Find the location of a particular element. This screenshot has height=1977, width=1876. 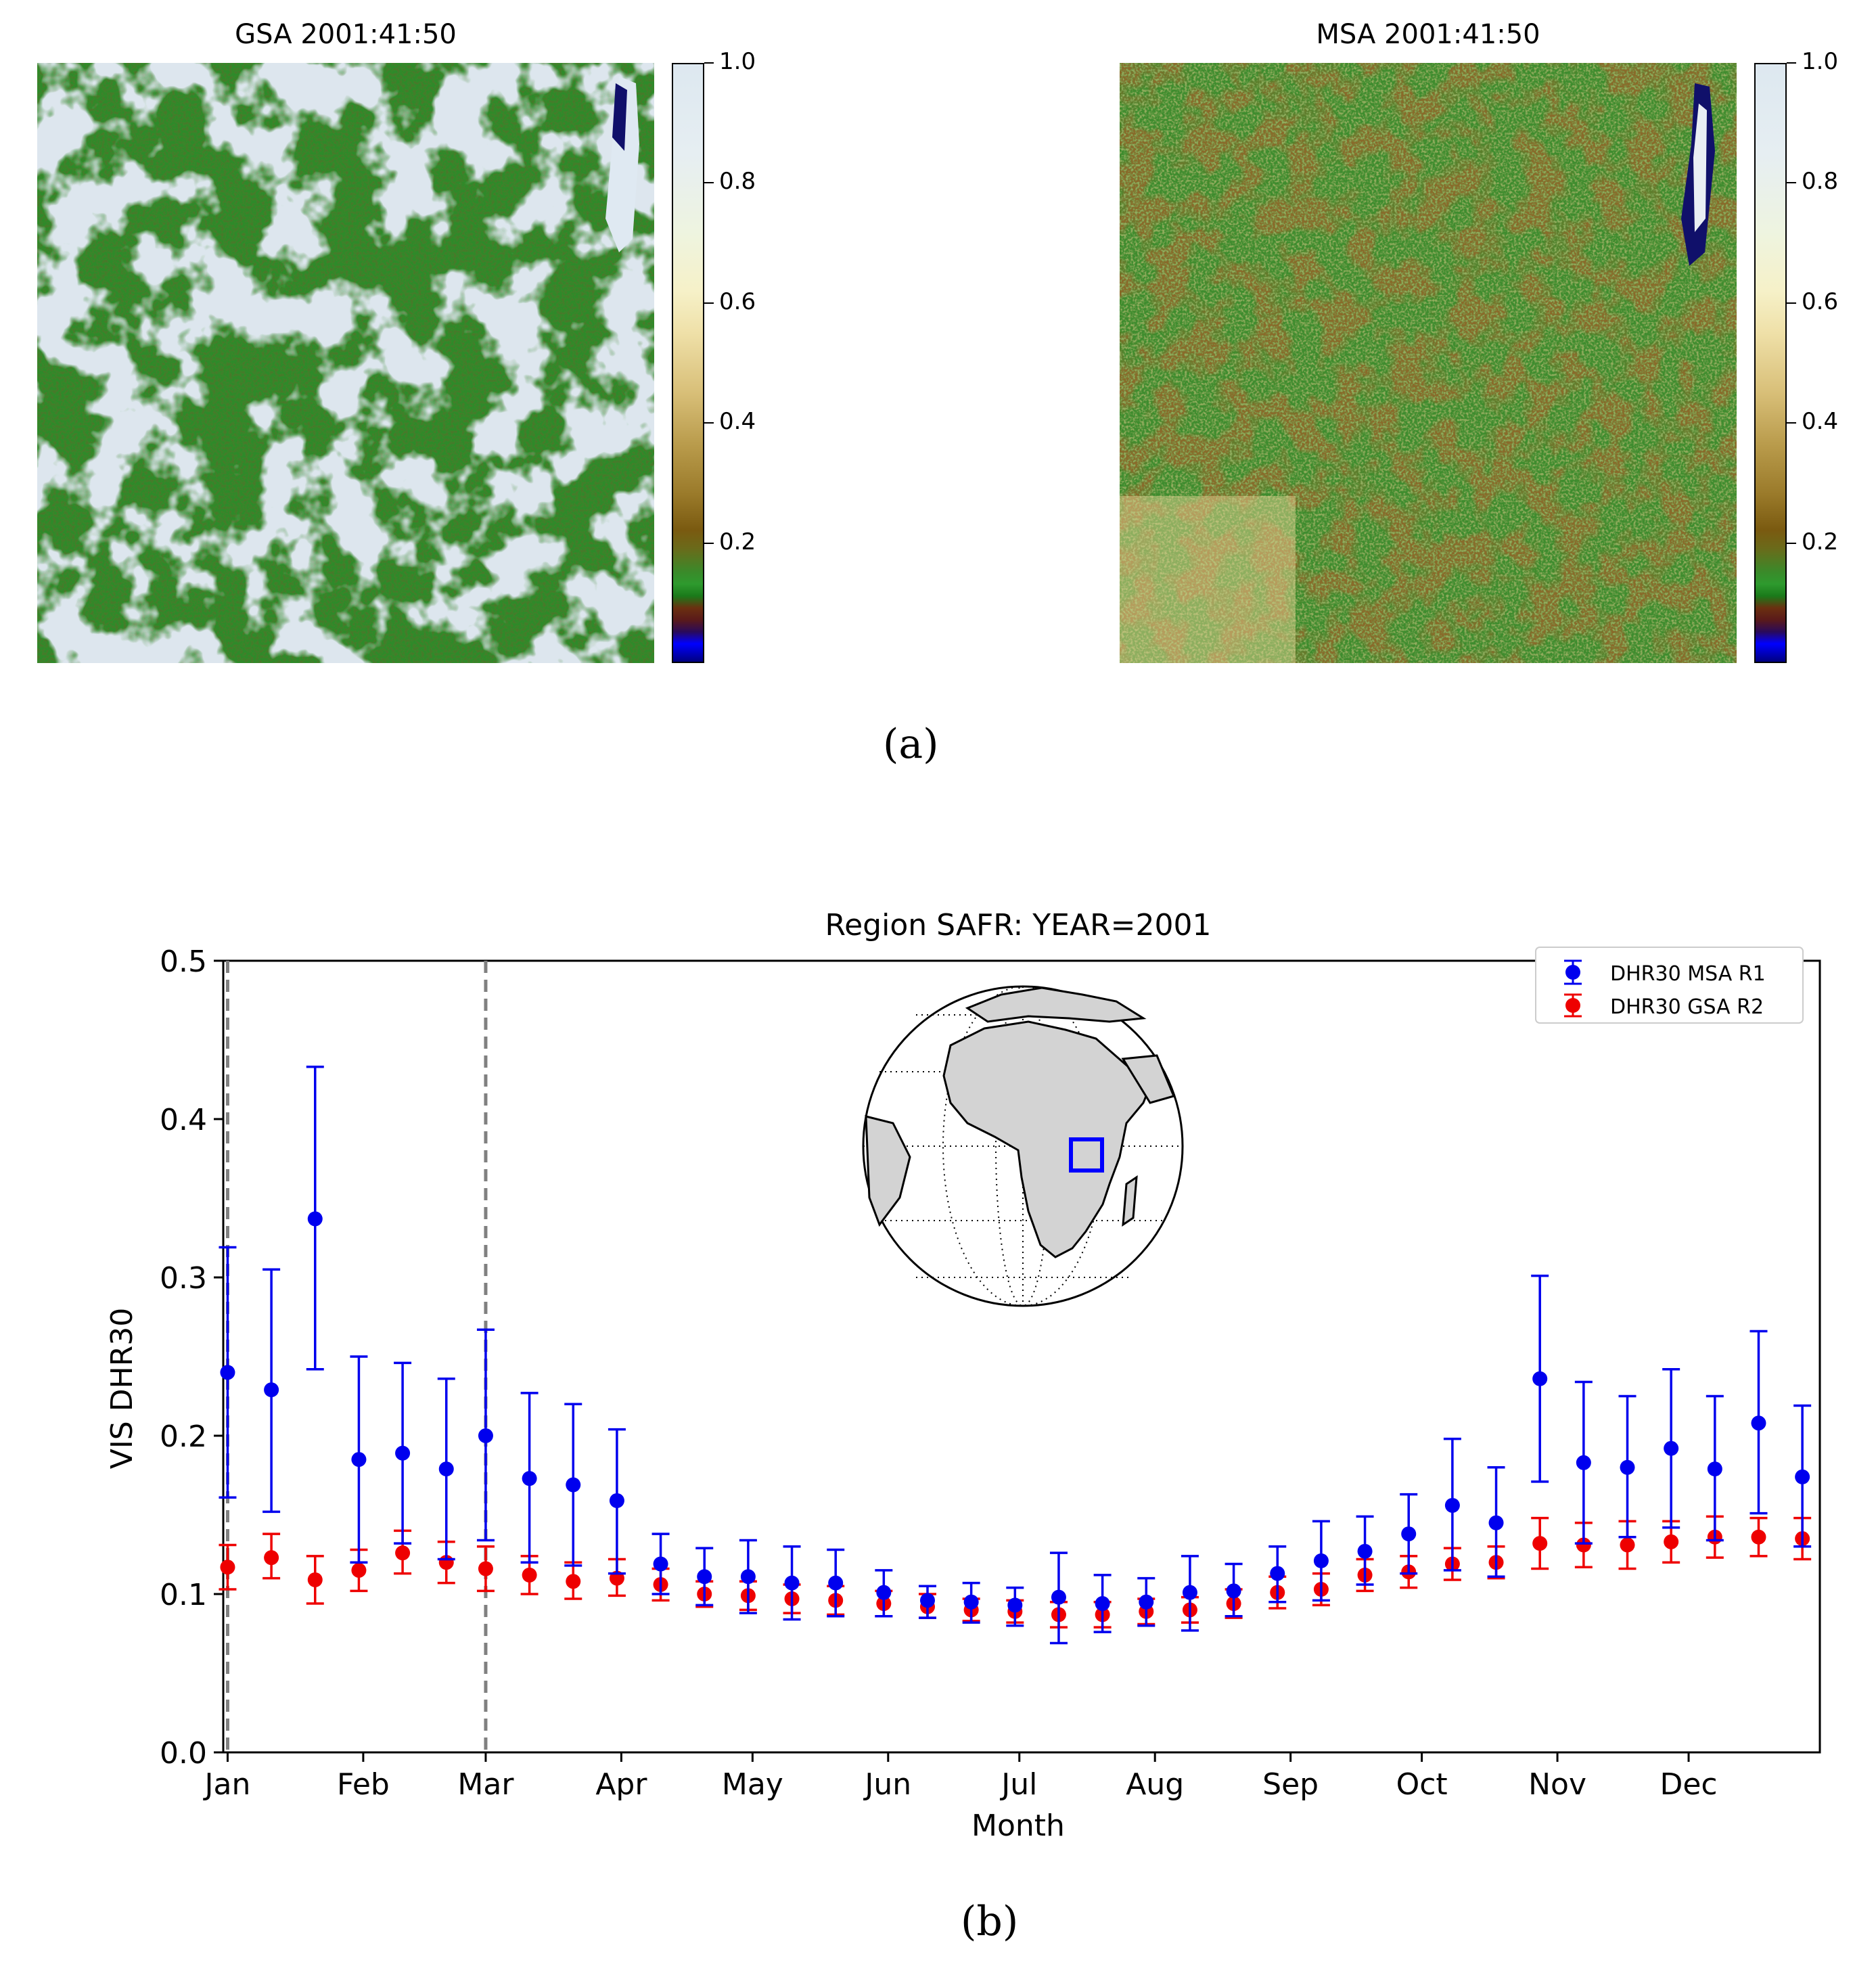

x-tick-label: Mar is located at coordinates (485, 1784).